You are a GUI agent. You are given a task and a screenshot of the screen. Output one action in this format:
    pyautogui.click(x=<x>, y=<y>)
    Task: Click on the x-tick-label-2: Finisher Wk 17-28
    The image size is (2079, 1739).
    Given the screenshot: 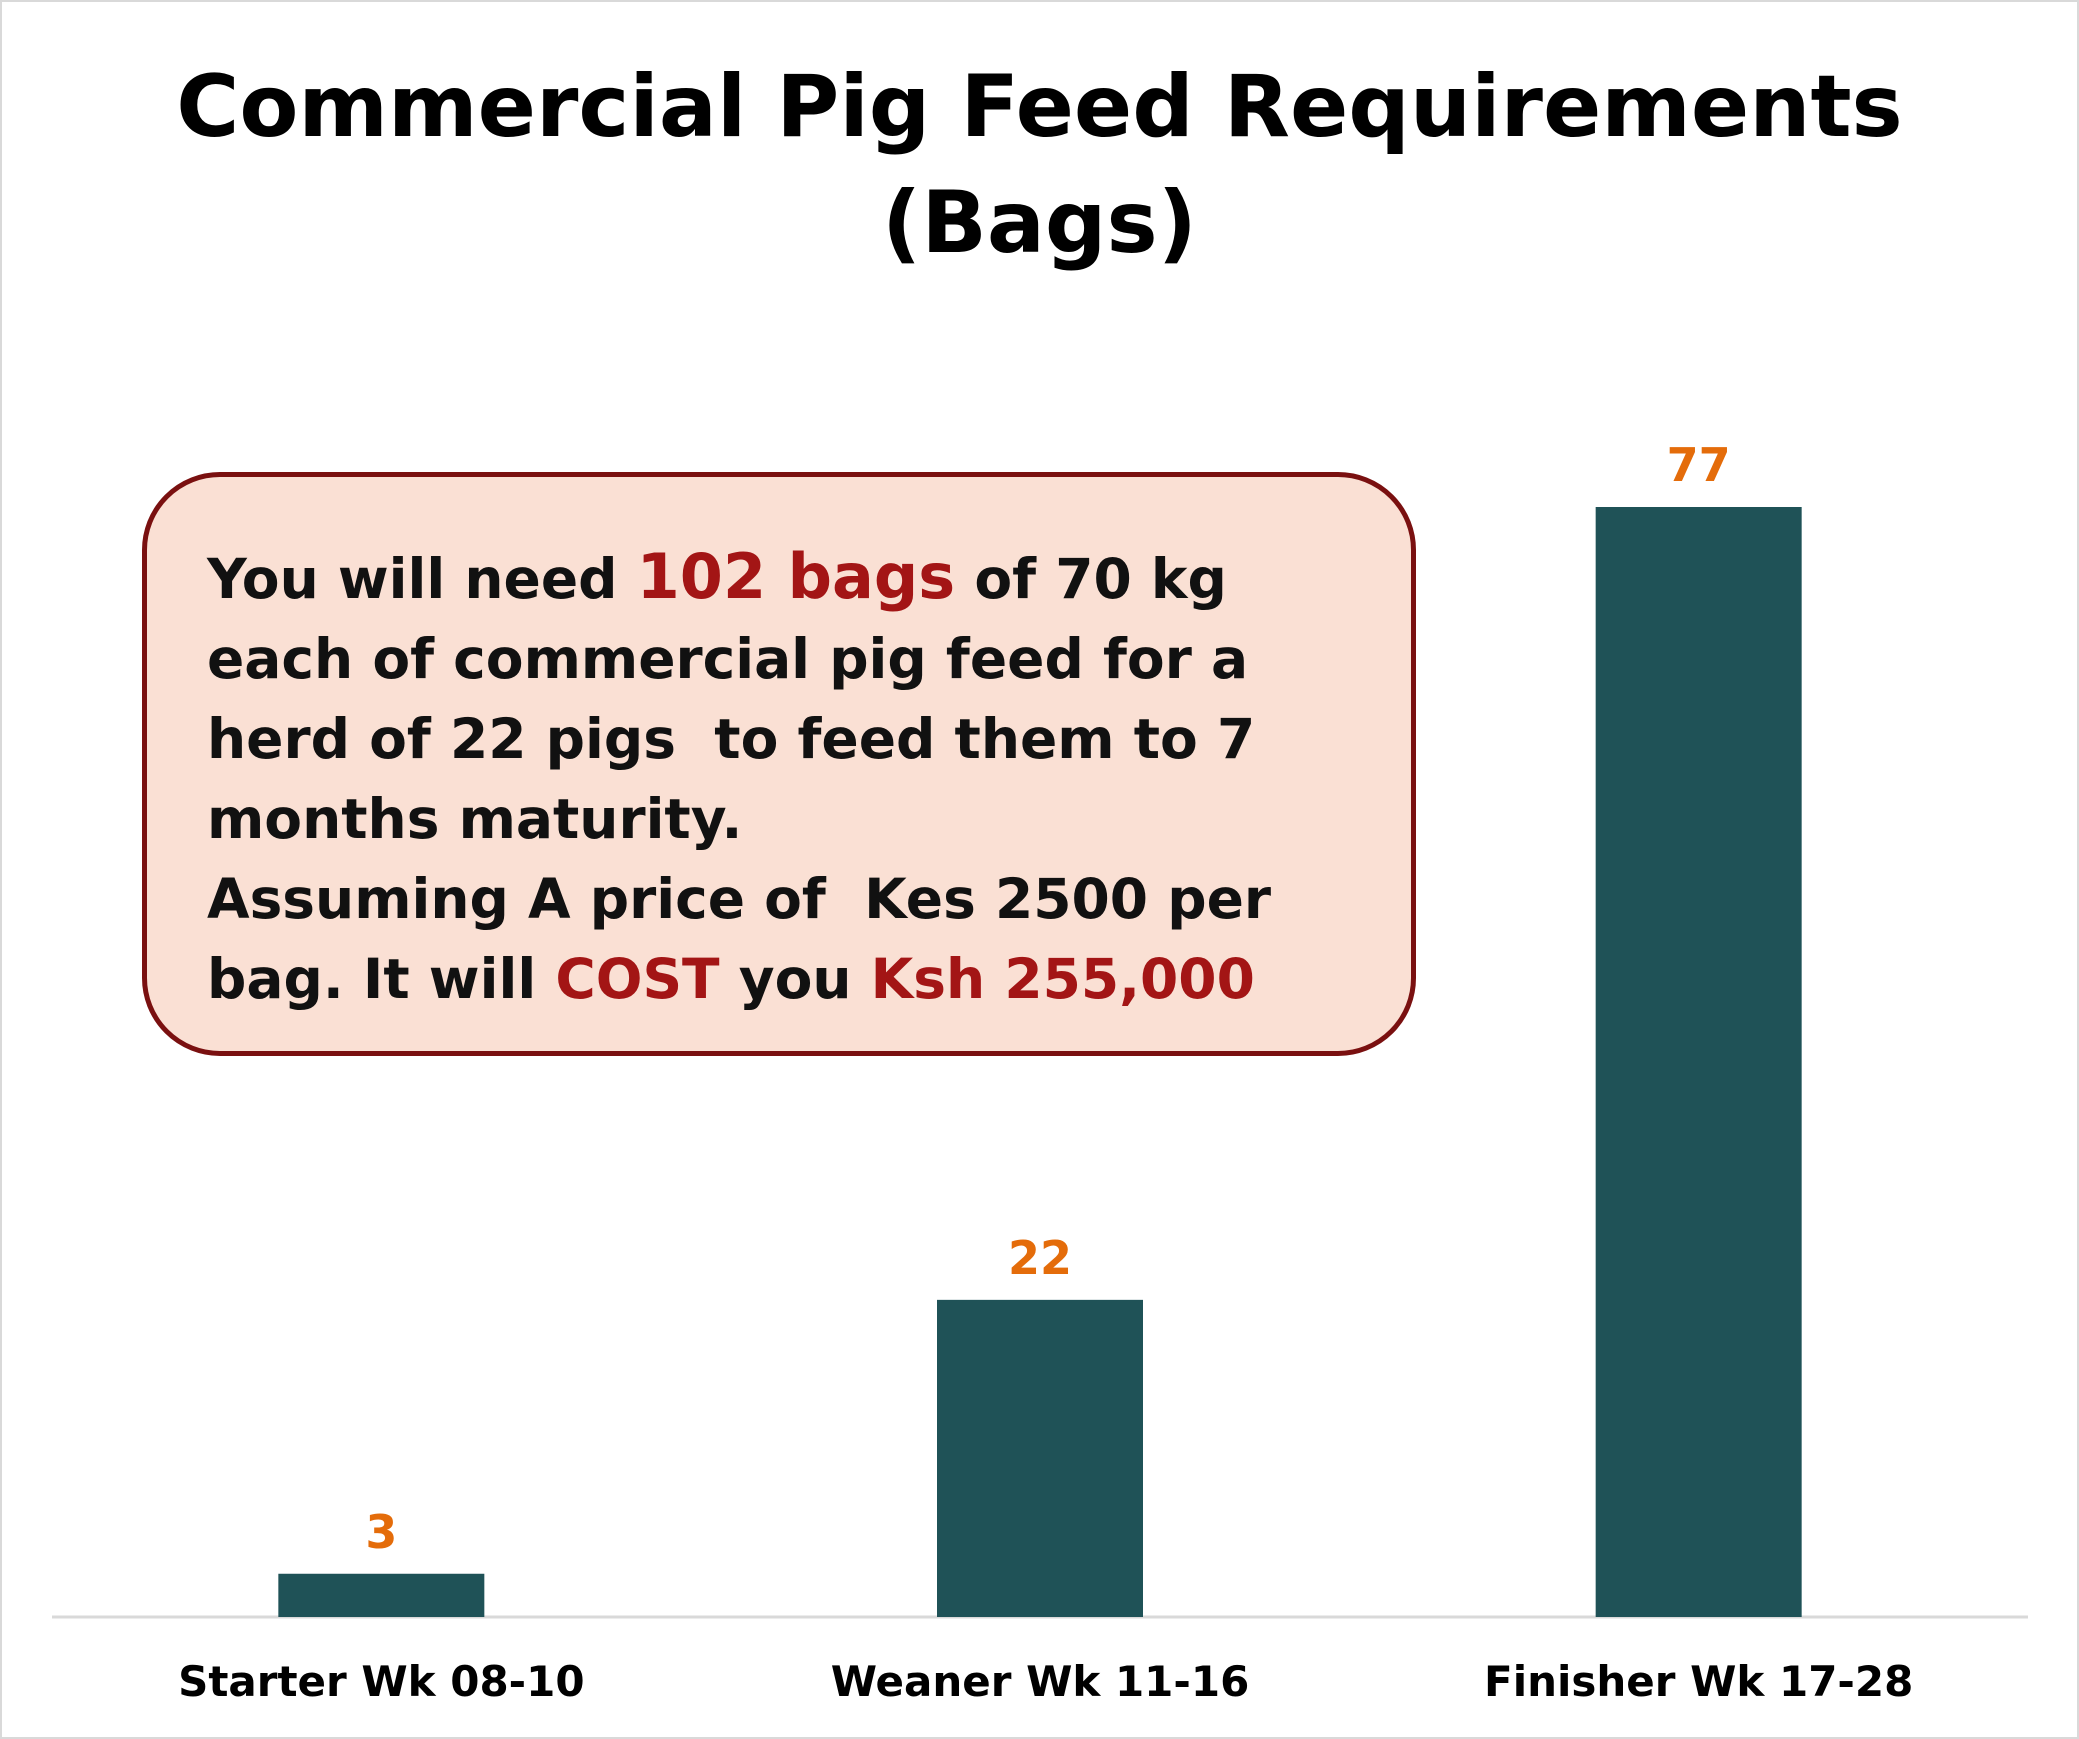 What is the action you would take?
    pyautogui.click(x=1698, y=1681)
    